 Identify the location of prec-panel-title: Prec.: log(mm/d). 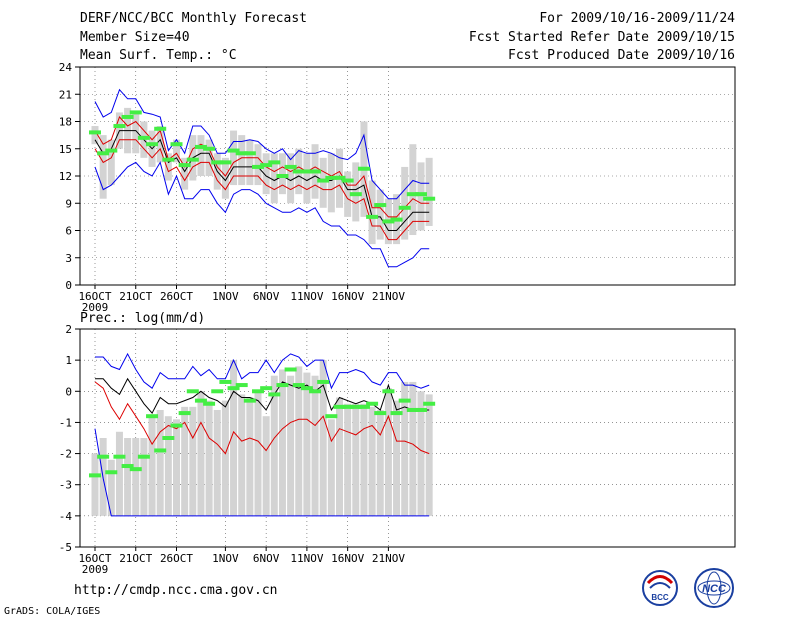
(143, 318).